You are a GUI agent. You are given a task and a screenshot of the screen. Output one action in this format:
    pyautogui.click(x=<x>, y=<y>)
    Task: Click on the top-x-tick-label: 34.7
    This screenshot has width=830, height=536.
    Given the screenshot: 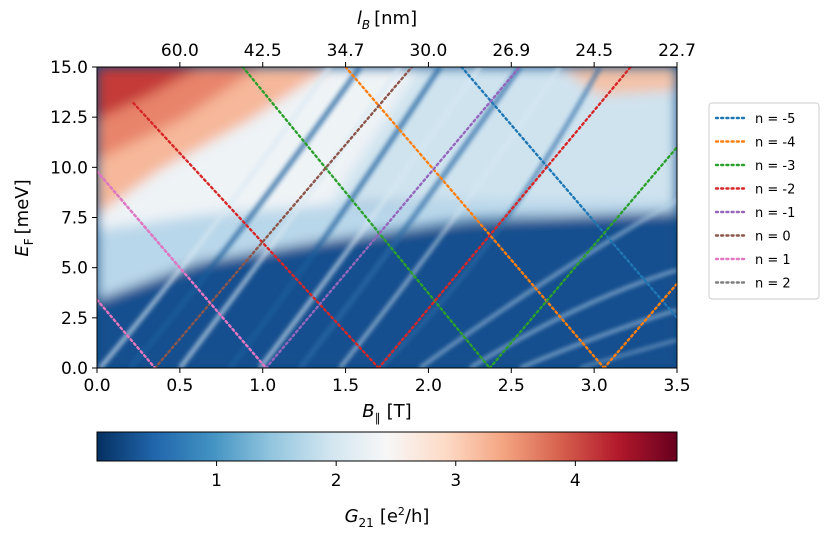 What is the action you would take?
    pyautogui.click(x=346, y=51)
    